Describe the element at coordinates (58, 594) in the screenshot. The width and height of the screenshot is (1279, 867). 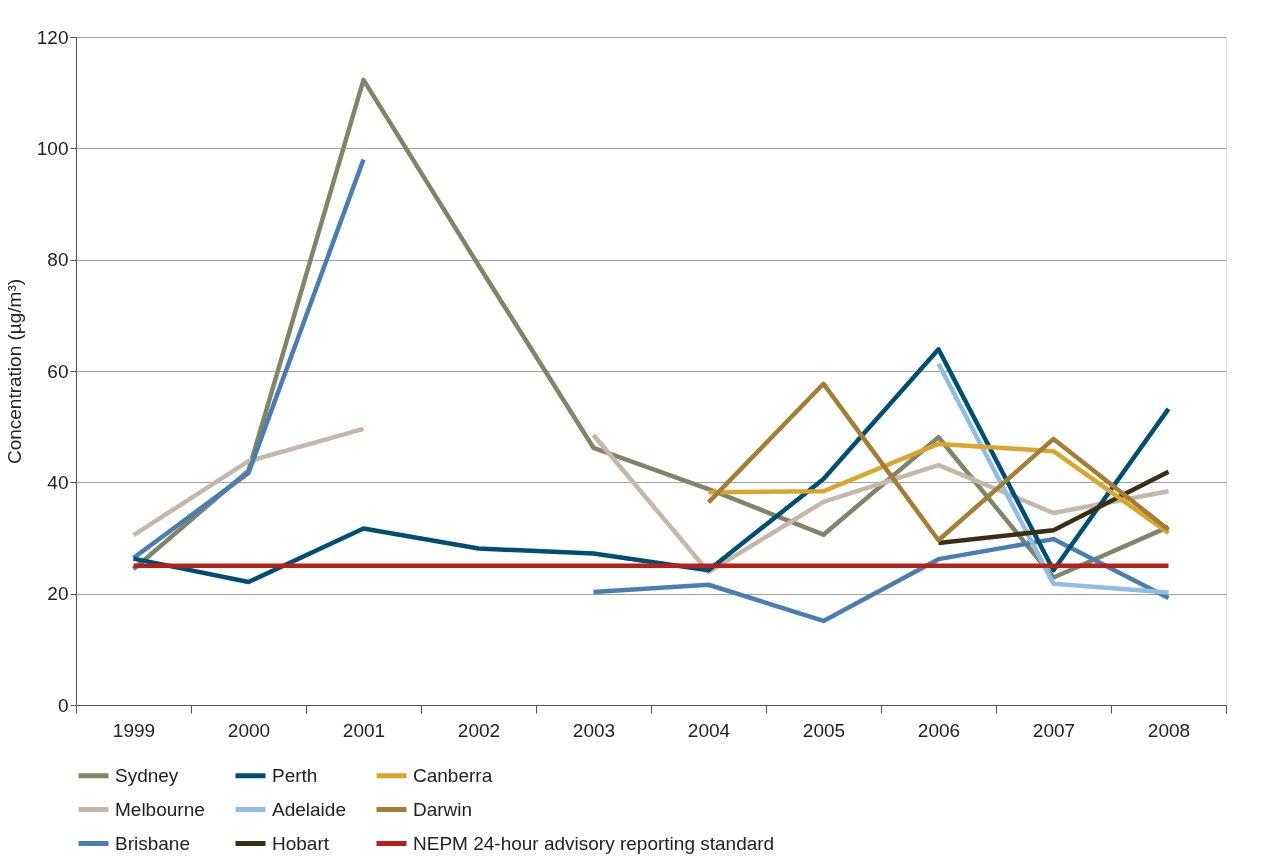
I see `y-tick-label: 20` at that location.